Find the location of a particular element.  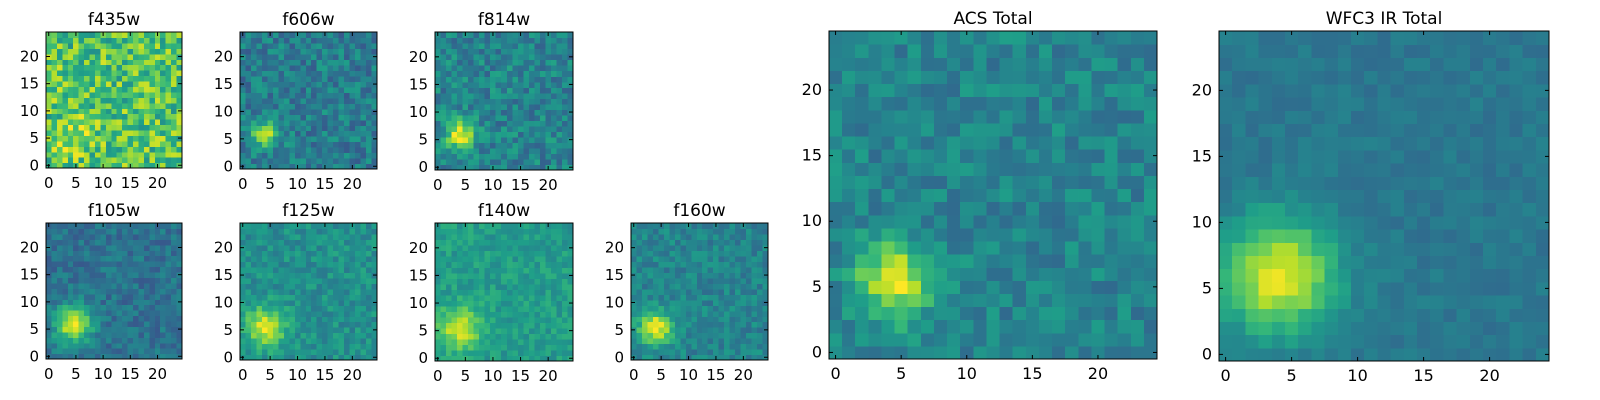

panel-title: f606w is located at coordinates (308, 20).